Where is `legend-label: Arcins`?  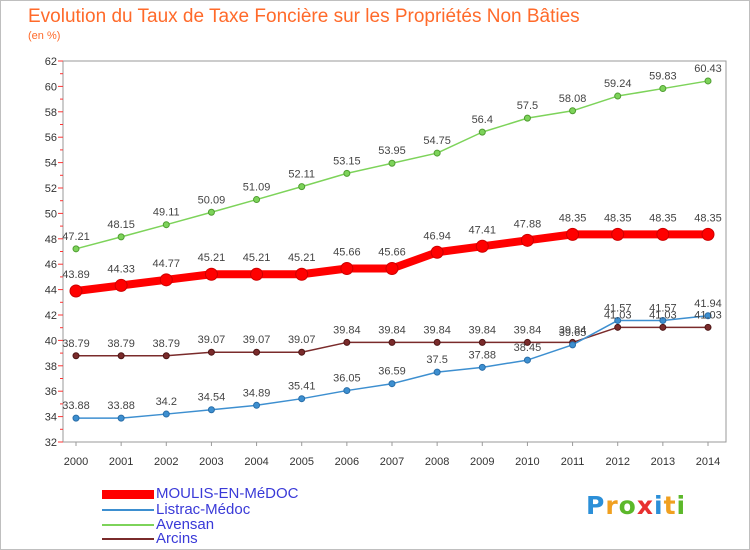
legend-label: Arcins is located at coordinates (177, 538).